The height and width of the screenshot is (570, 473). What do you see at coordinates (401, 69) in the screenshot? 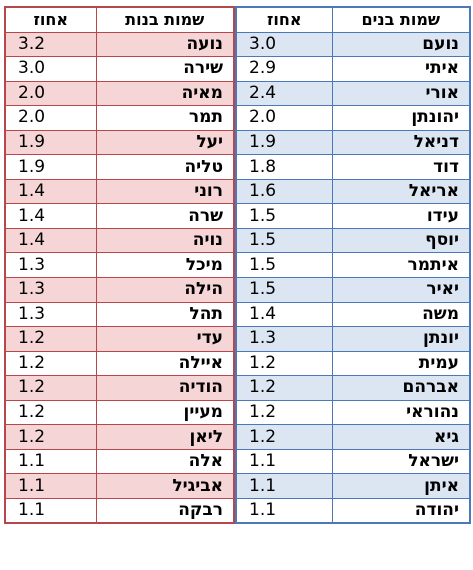
I see `boys-name-cell: איתי` at bounding box center [401, 69].